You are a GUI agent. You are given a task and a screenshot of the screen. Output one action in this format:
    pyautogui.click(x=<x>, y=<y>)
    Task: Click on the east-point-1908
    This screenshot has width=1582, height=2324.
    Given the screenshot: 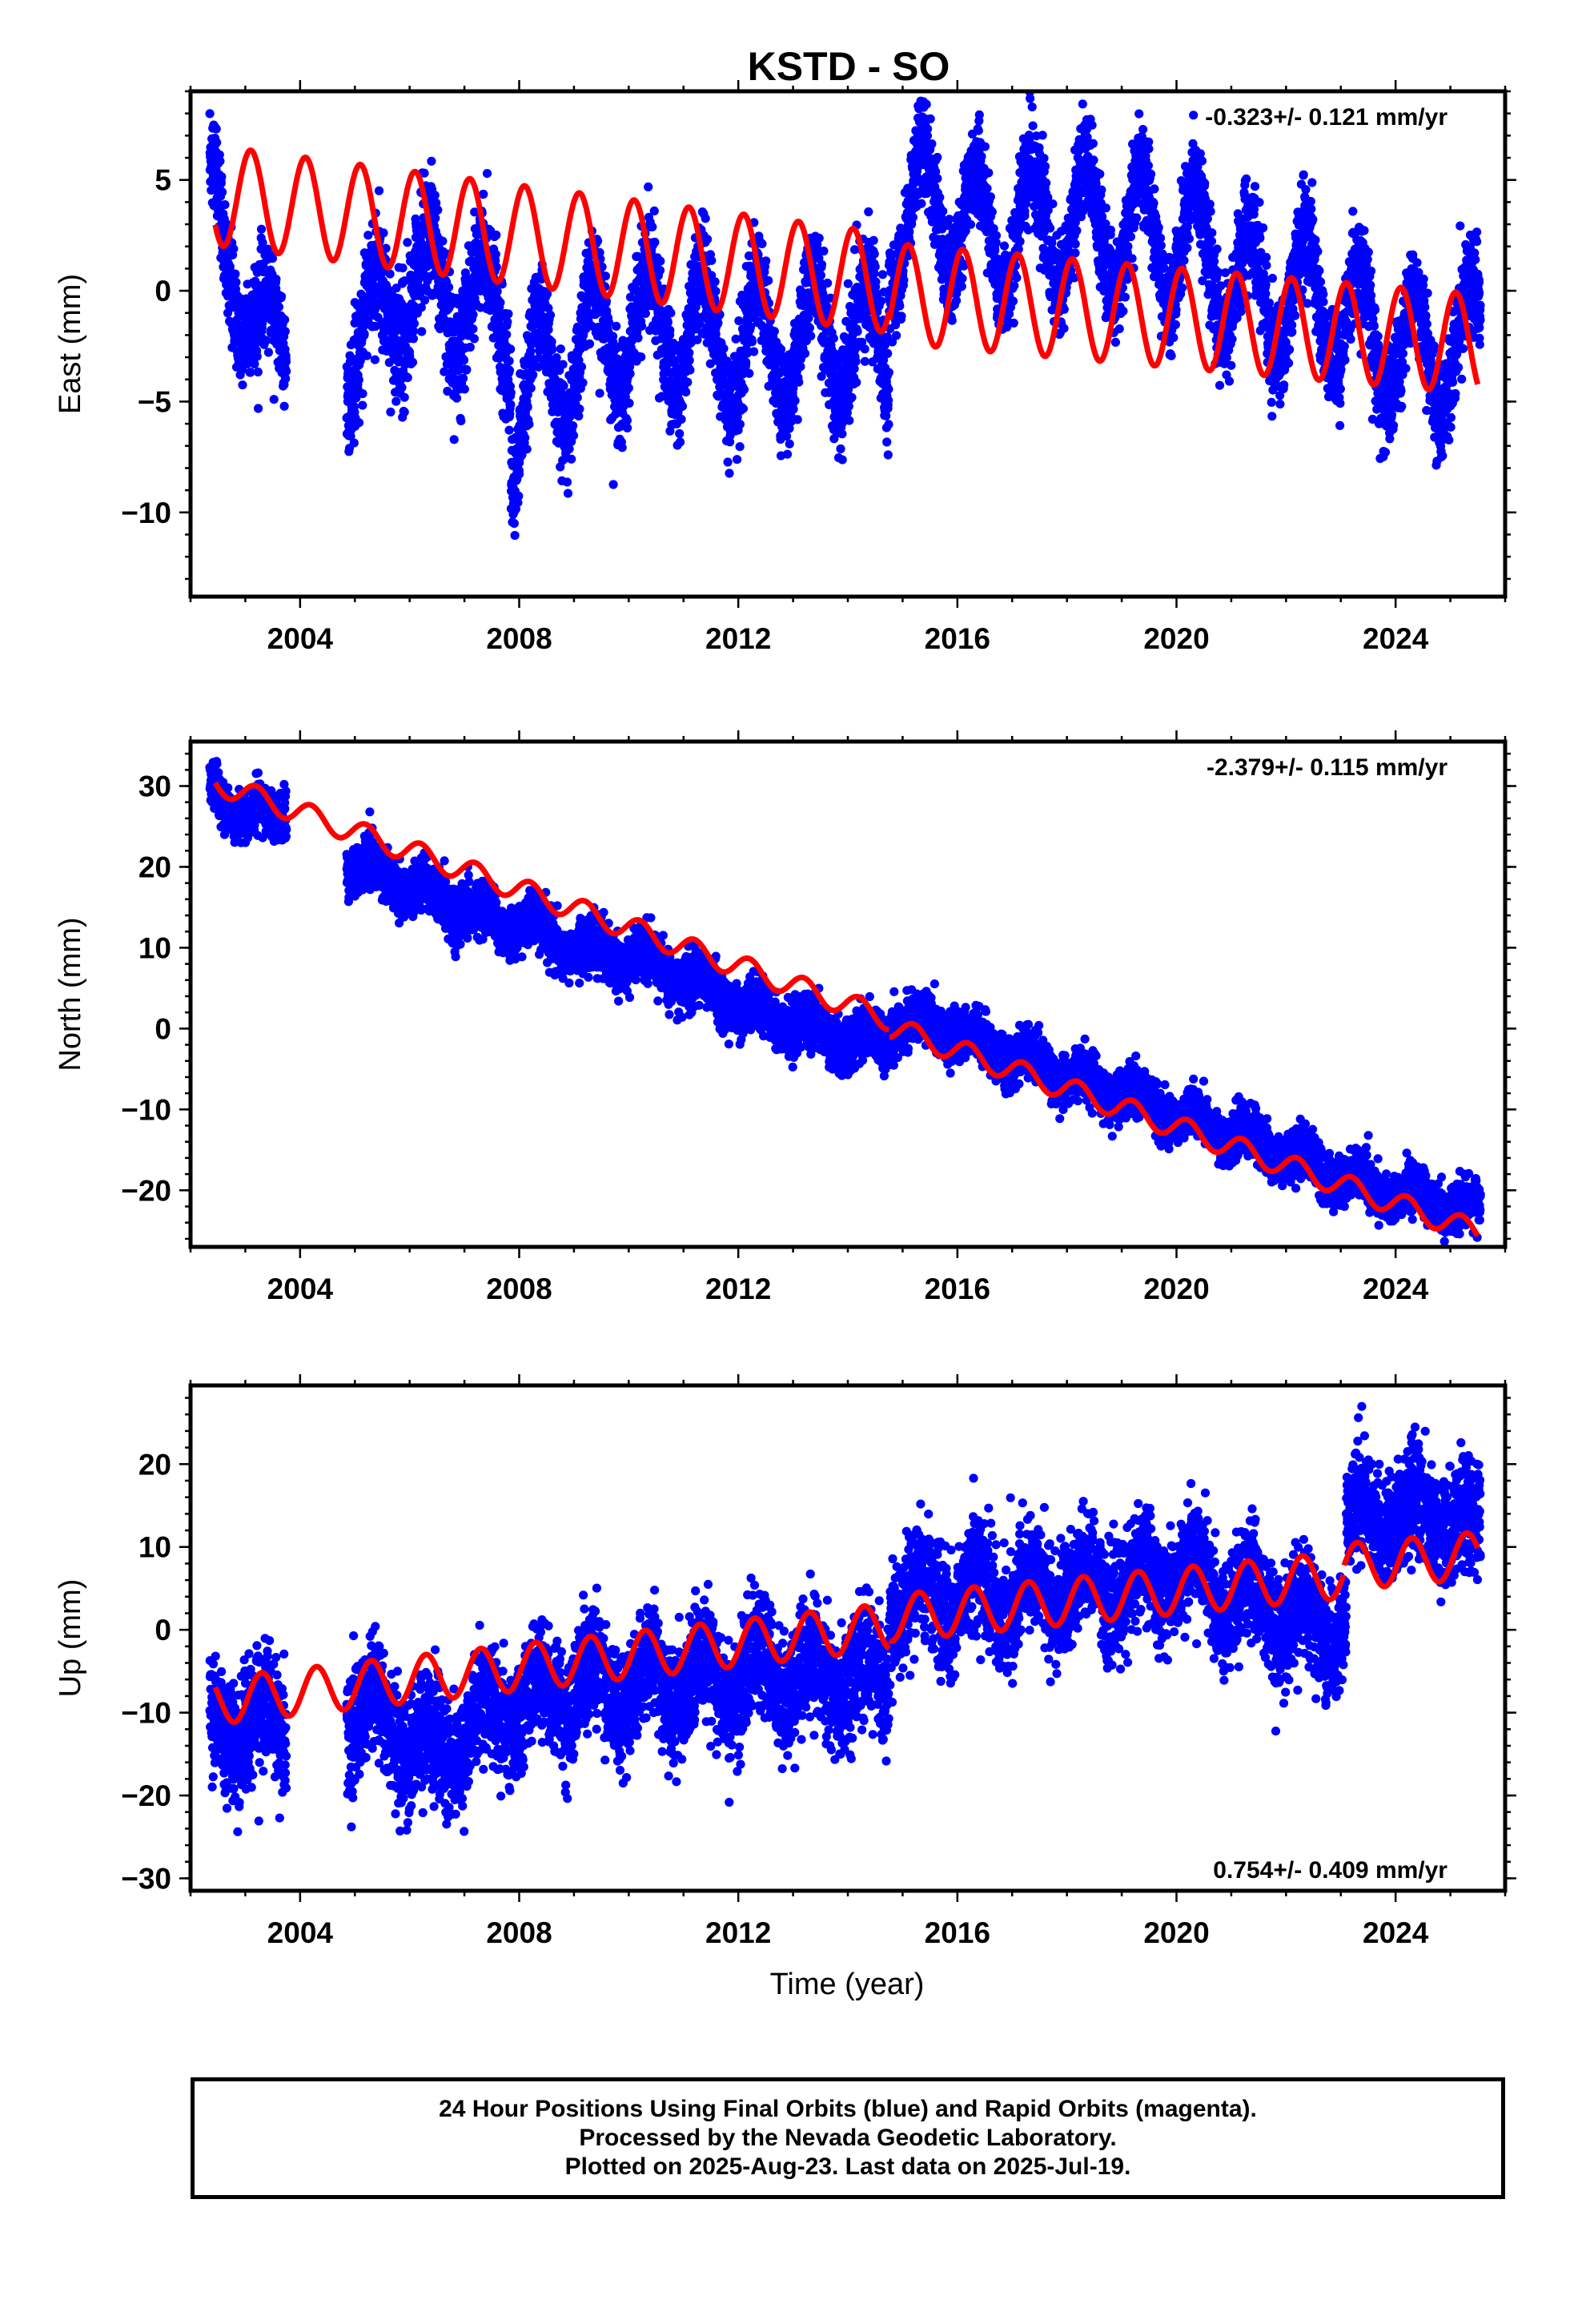 What is the action you would take?
    pyautogui.click(x=577, y=397)
    